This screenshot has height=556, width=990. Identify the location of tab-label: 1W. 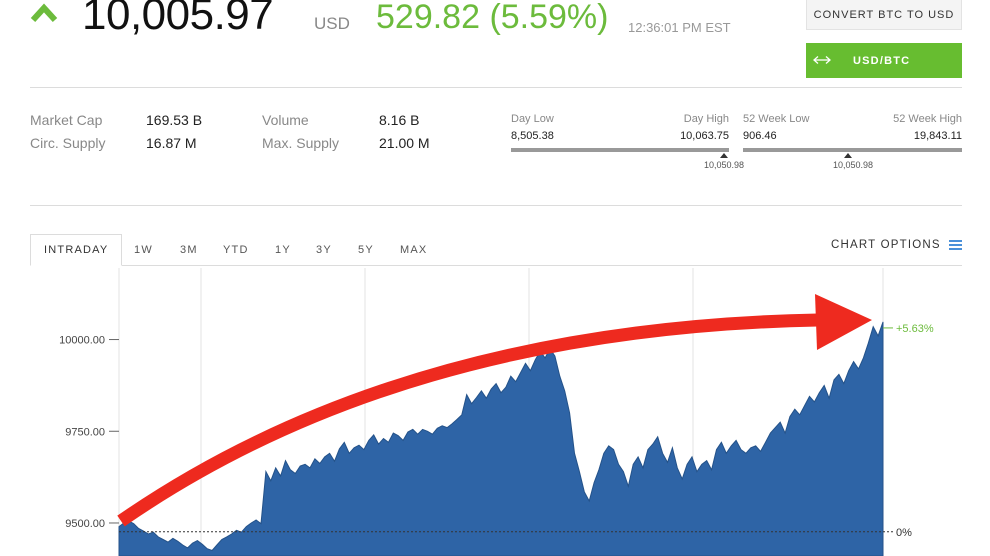
(143, 249).